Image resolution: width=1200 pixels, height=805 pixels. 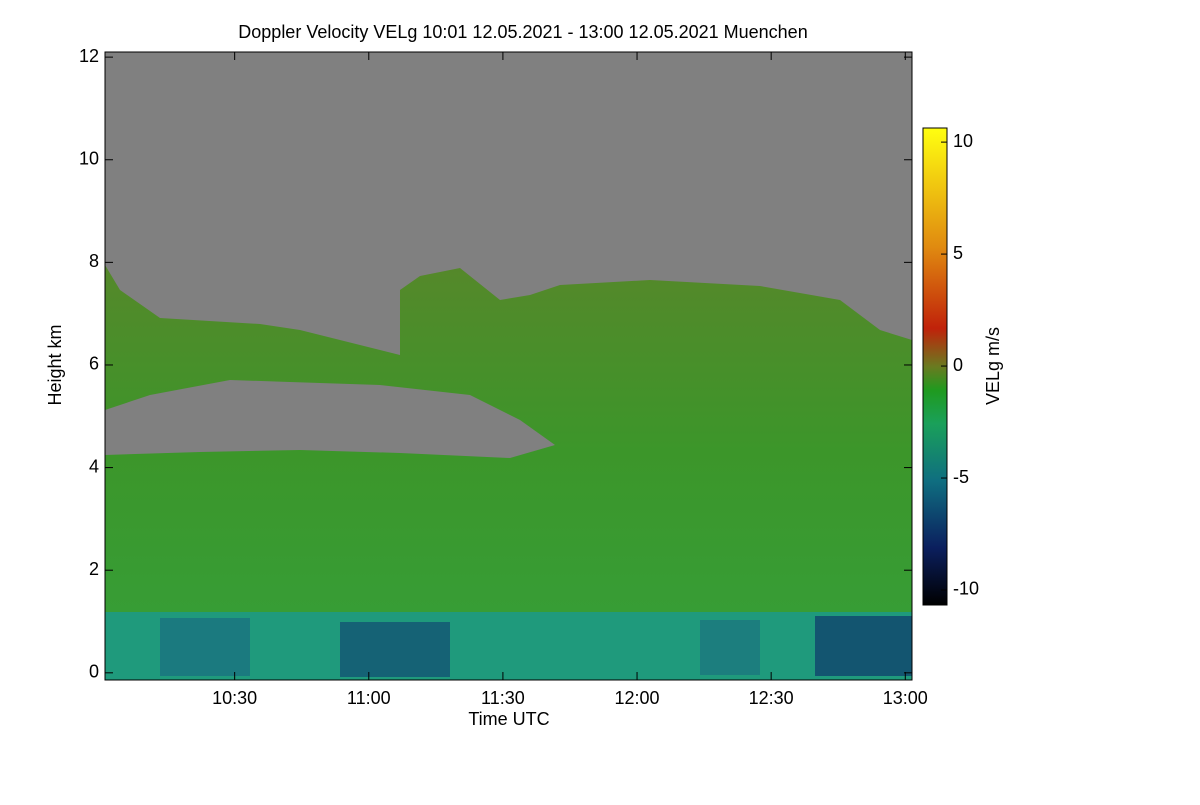 What do you see at coordinates (905, 698) in the screenshot?
I see `x-tick-label: 13:00` at bounding box center [905, 698].